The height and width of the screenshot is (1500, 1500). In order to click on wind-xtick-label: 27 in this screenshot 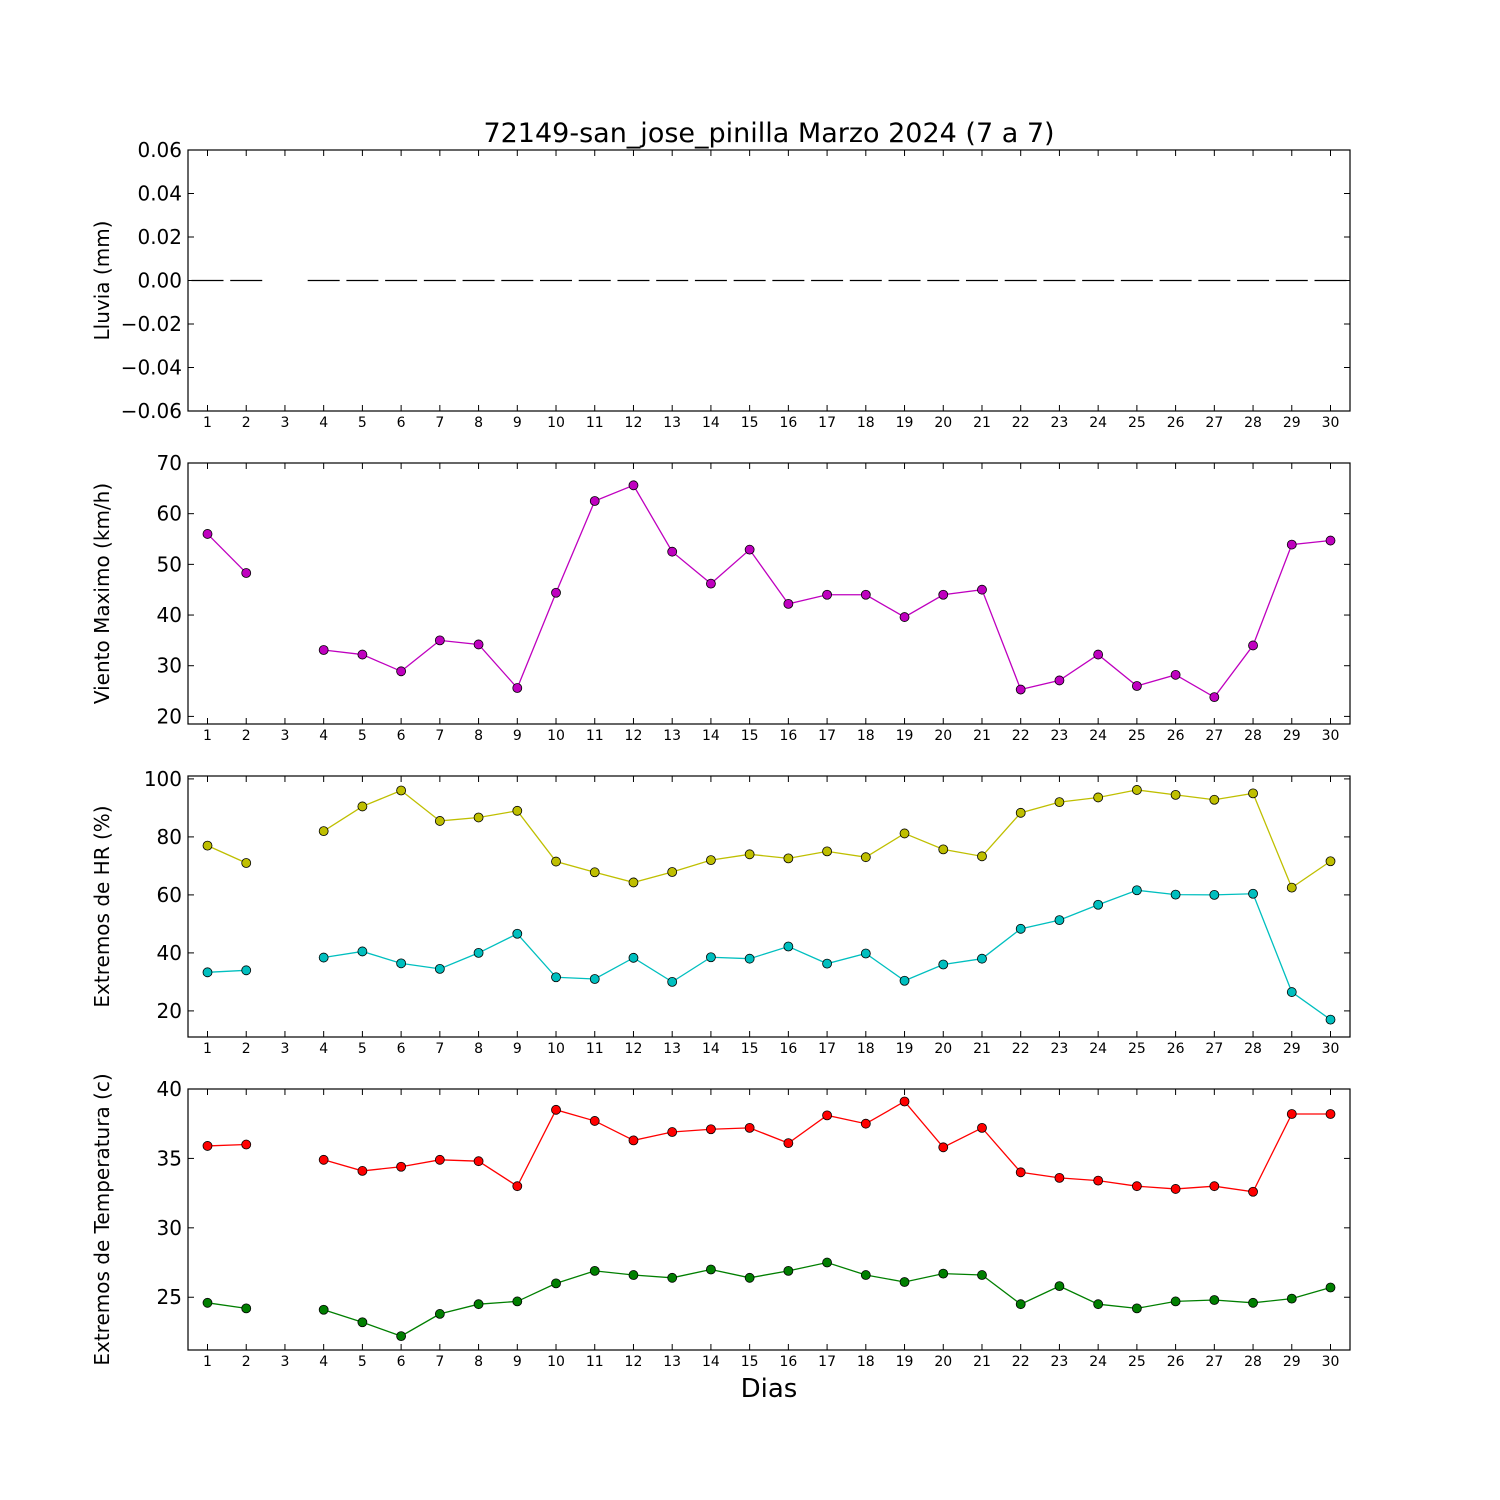, I will do `click(1214, 736)`.